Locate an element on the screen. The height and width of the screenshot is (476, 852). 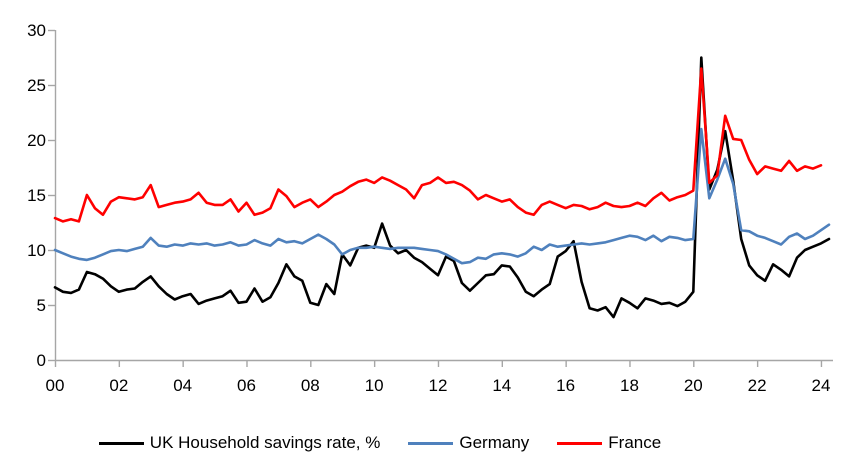
legend-item-germany: Germany is located at coordinates (468, 443).